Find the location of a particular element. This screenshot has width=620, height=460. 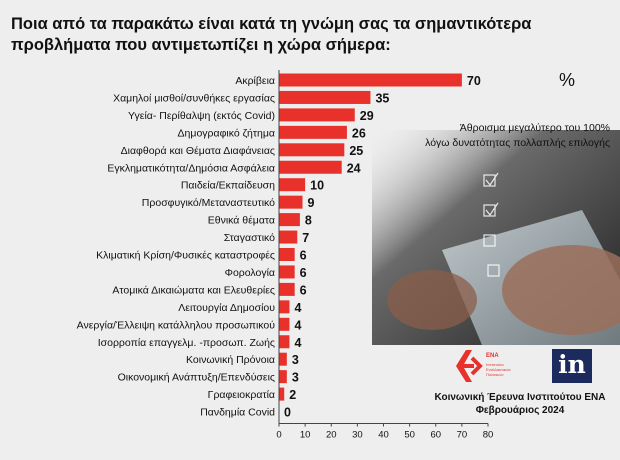

data-label: 25 is located at coordinates (356, 151).